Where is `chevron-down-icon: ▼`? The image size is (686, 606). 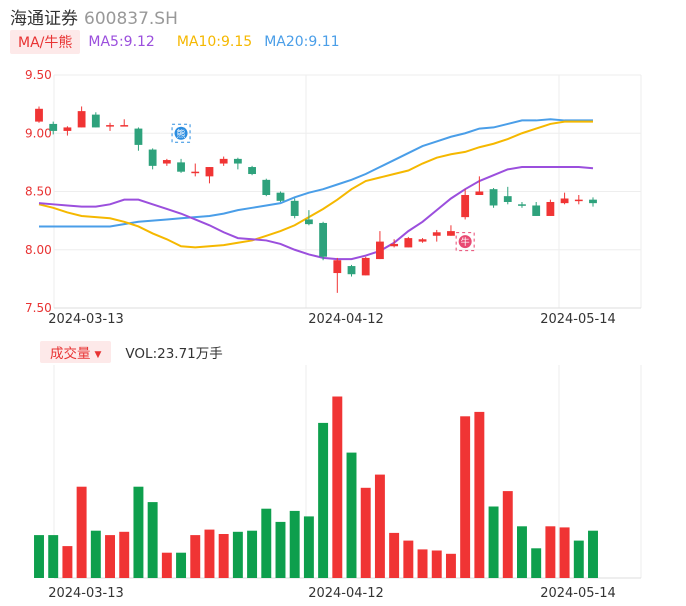
chevron-down-icon: ▼ is located at coordinates (98, 355).